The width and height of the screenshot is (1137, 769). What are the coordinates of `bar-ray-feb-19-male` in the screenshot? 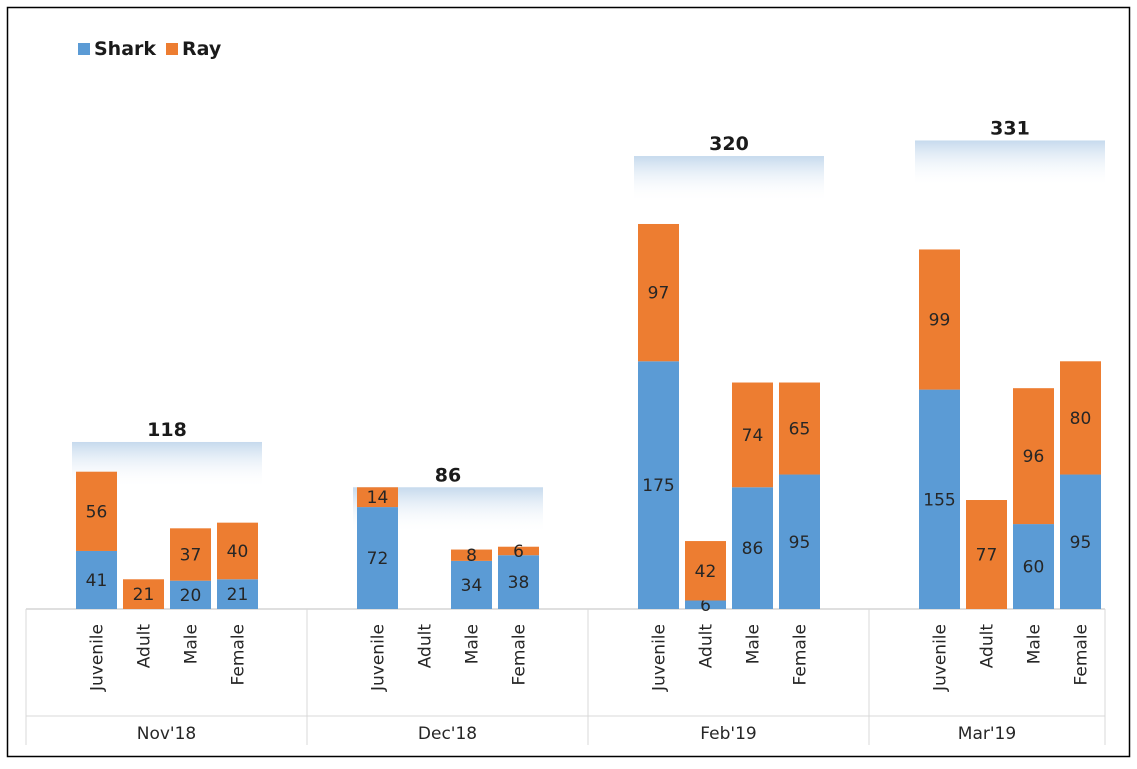 It's located at (752, 435).